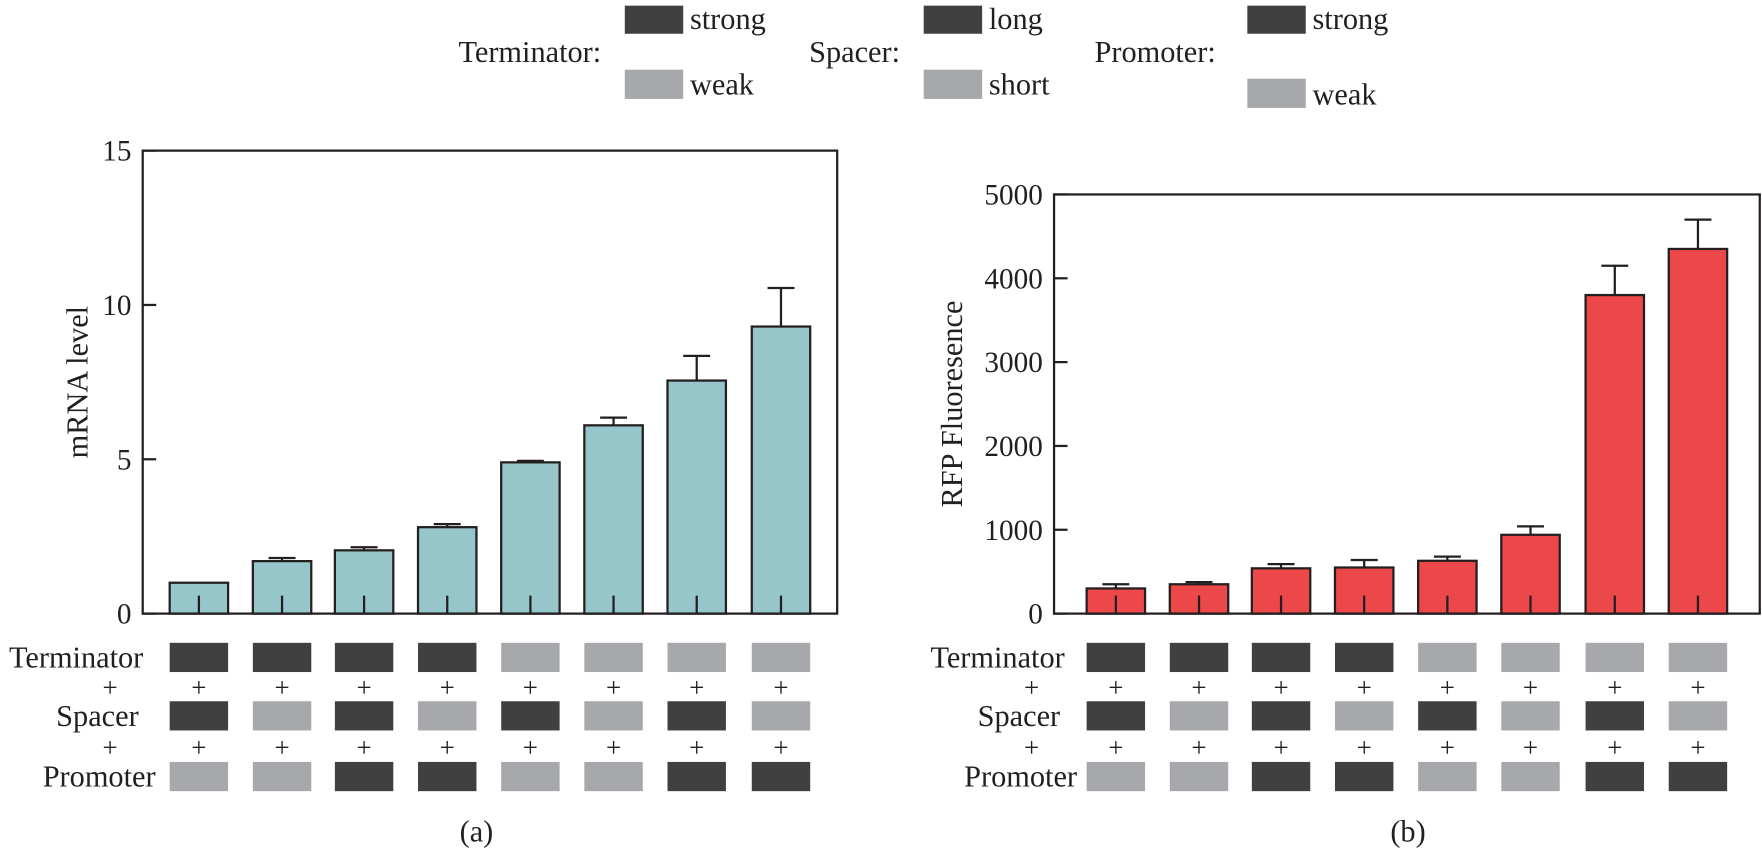  I want to click on legend-label: Spacer:, so click(854, 52).